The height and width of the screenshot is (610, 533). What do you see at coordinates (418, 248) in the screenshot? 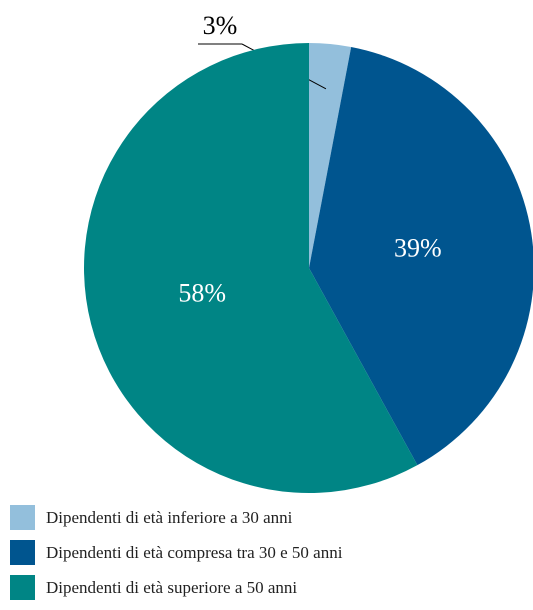
I see `data-label: 39%` at bounding box center [418, 248].